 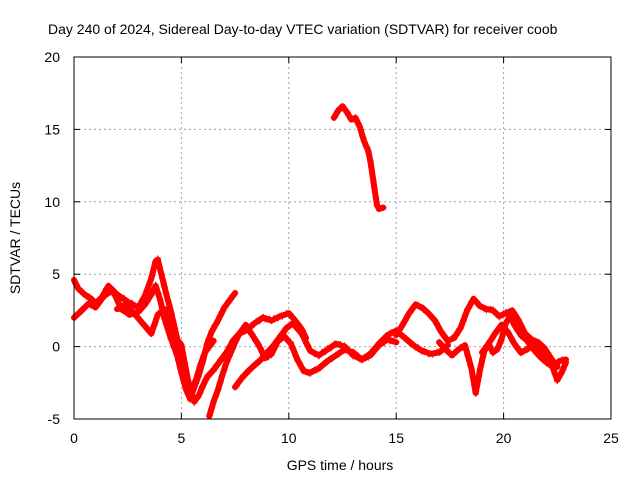 I want to click on y-tick-label: 0, so click(x=56, y=347).